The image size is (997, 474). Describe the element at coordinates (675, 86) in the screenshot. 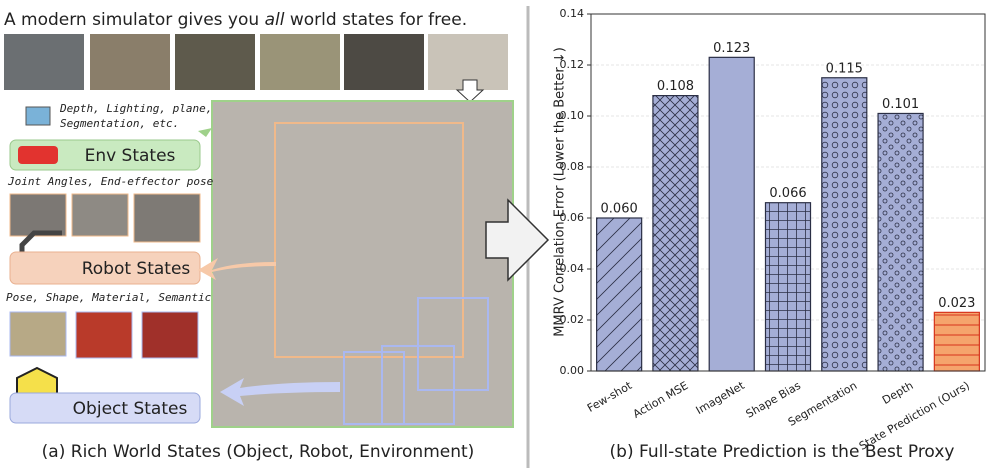

I see `value-label: 0.108` at that location.